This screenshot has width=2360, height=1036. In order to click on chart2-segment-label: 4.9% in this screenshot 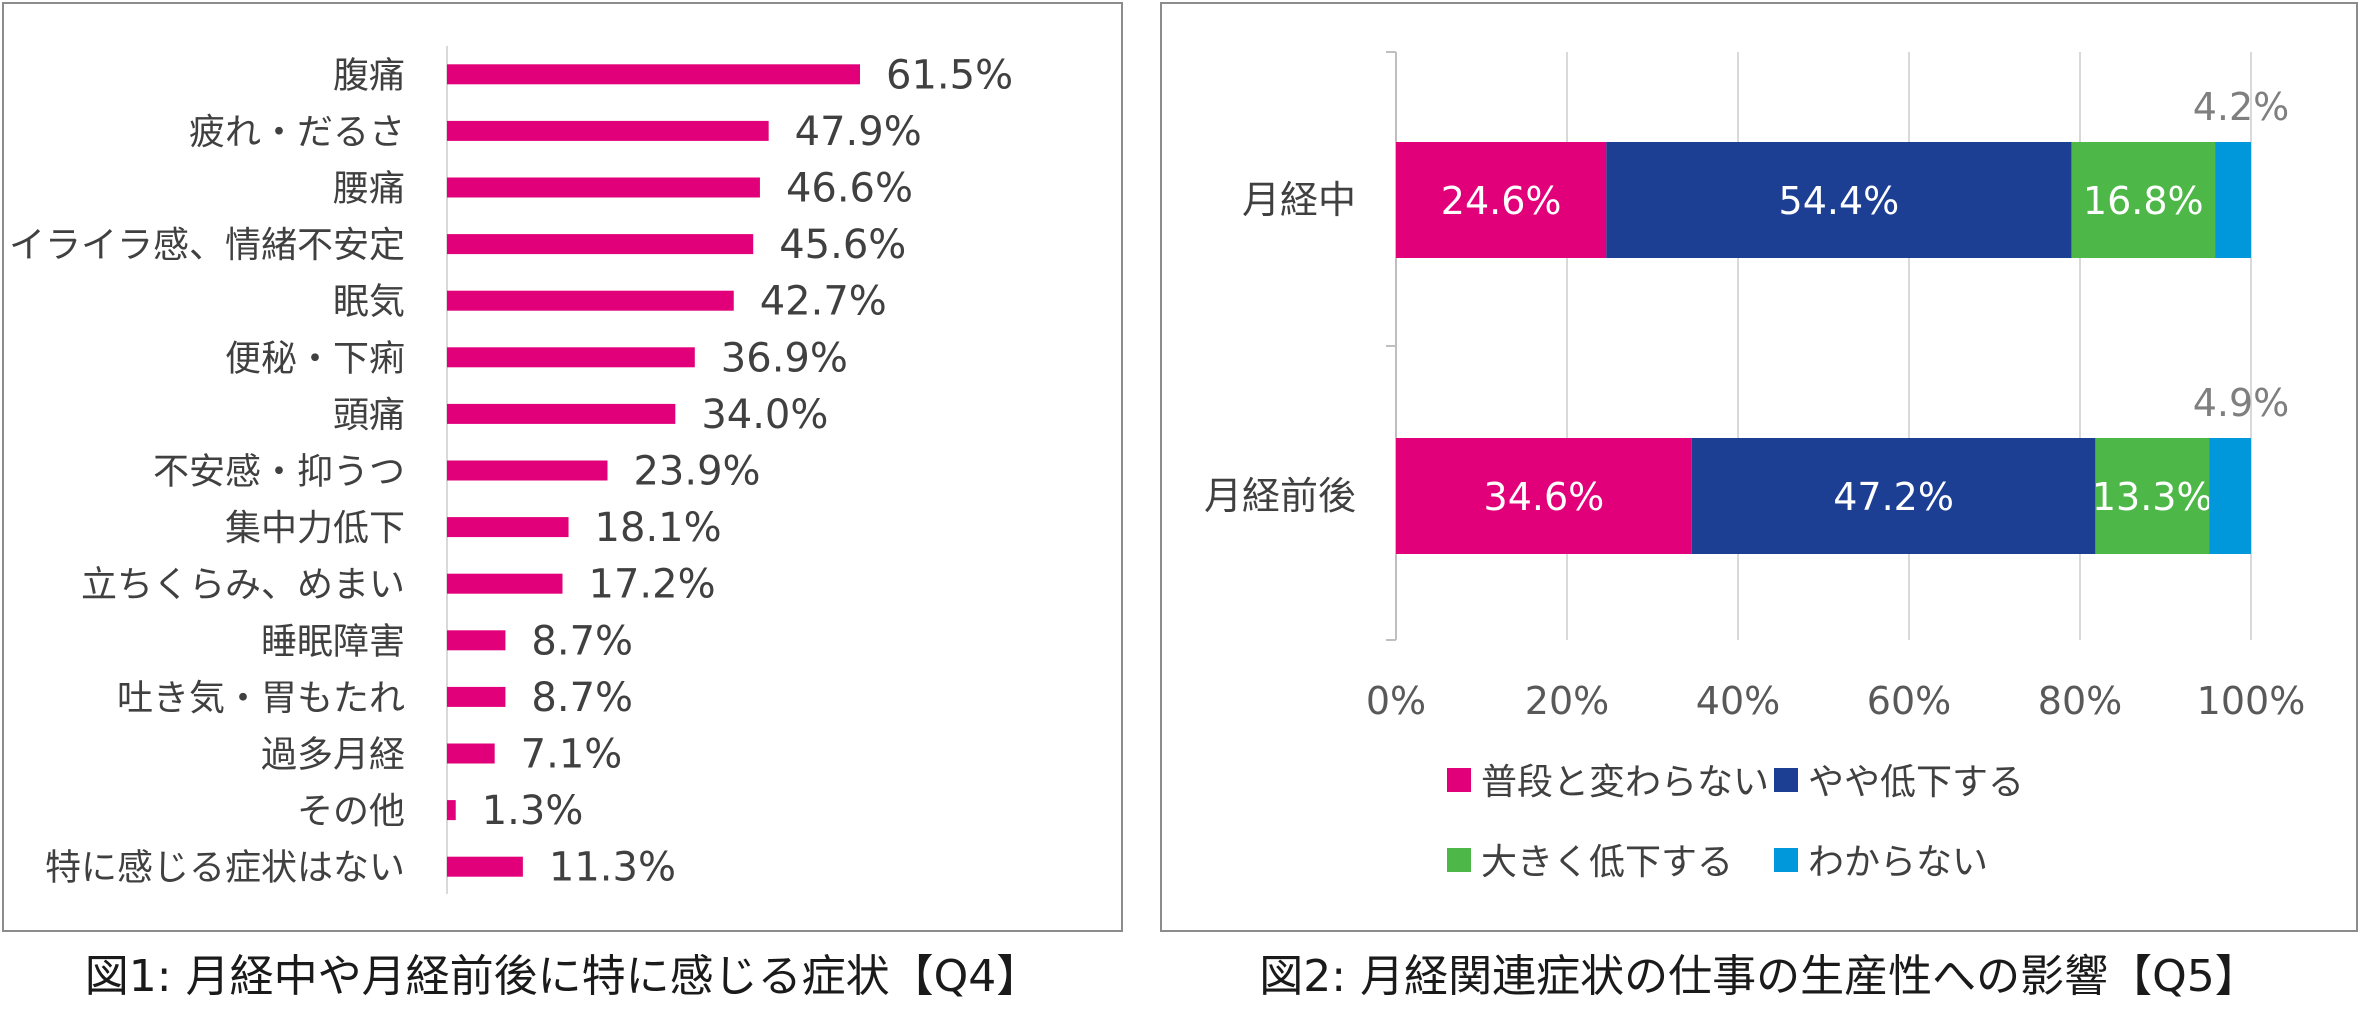, I will do `click(2241, 403)`.